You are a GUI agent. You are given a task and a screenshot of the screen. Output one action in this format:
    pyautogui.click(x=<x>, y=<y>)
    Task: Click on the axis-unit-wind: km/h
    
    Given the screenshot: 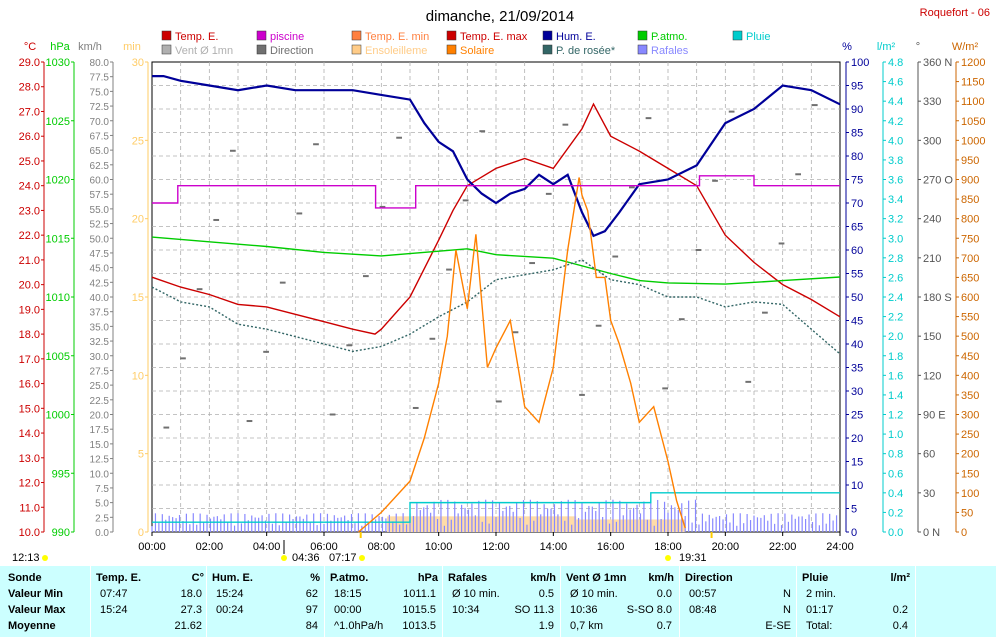 What is the action you would take?
    pyautogui.click(x=90, y=47)
    